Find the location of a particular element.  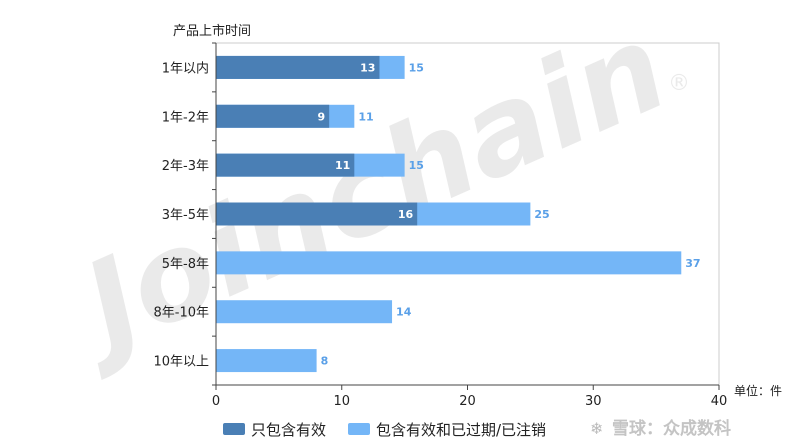

x-tick-label-1: 10 is located at coordinates (341, 401).